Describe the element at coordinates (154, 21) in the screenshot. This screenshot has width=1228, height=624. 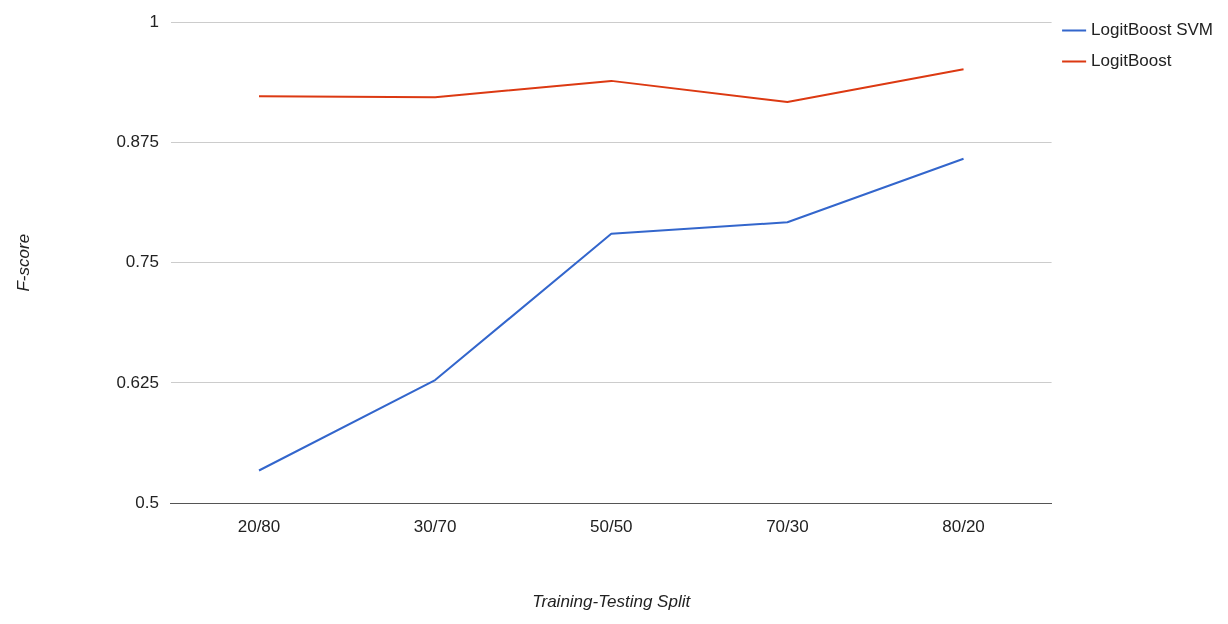
I see `y-tick-label: 1` at that location.